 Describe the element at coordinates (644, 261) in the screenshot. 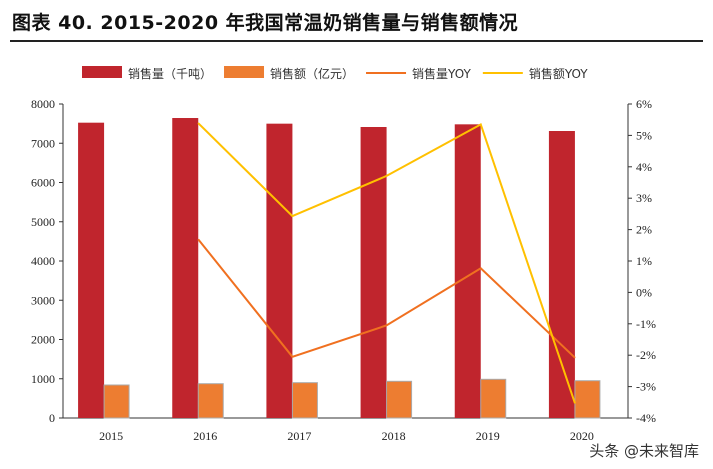

I see `right-tick-label: 1%` at that location.